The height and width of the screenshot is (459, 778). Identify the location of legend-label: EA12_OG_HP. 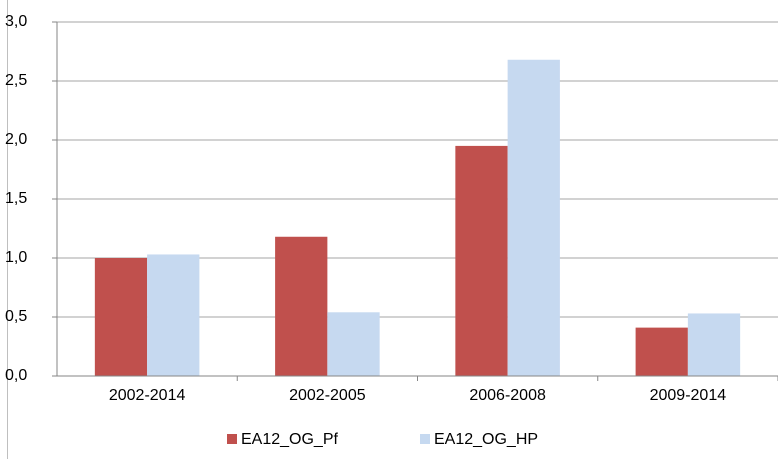
(486, 439).